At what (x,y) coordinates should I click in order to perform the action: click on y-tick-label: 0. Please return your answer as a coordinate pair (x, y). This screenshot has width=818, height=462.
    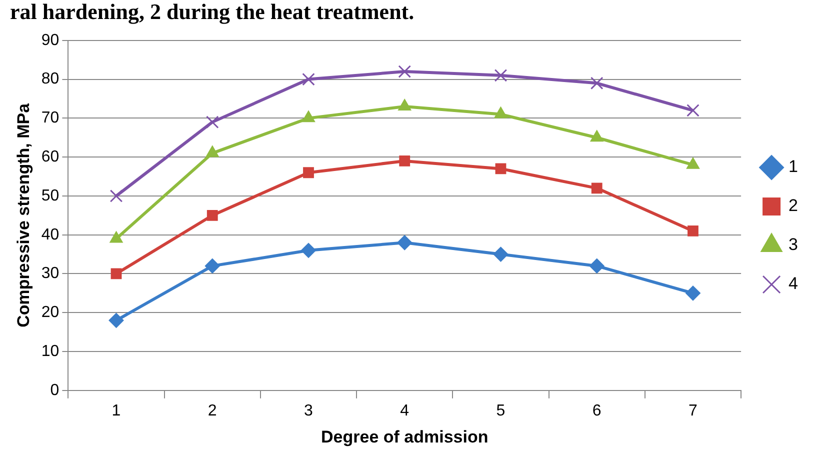
    Looking at the image, I should click on (55, 390).